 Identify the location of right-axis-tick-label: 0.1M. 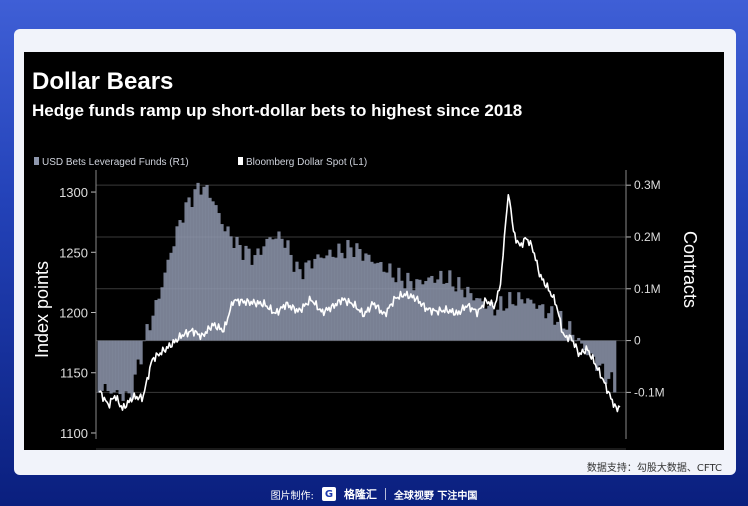
(647, 289).